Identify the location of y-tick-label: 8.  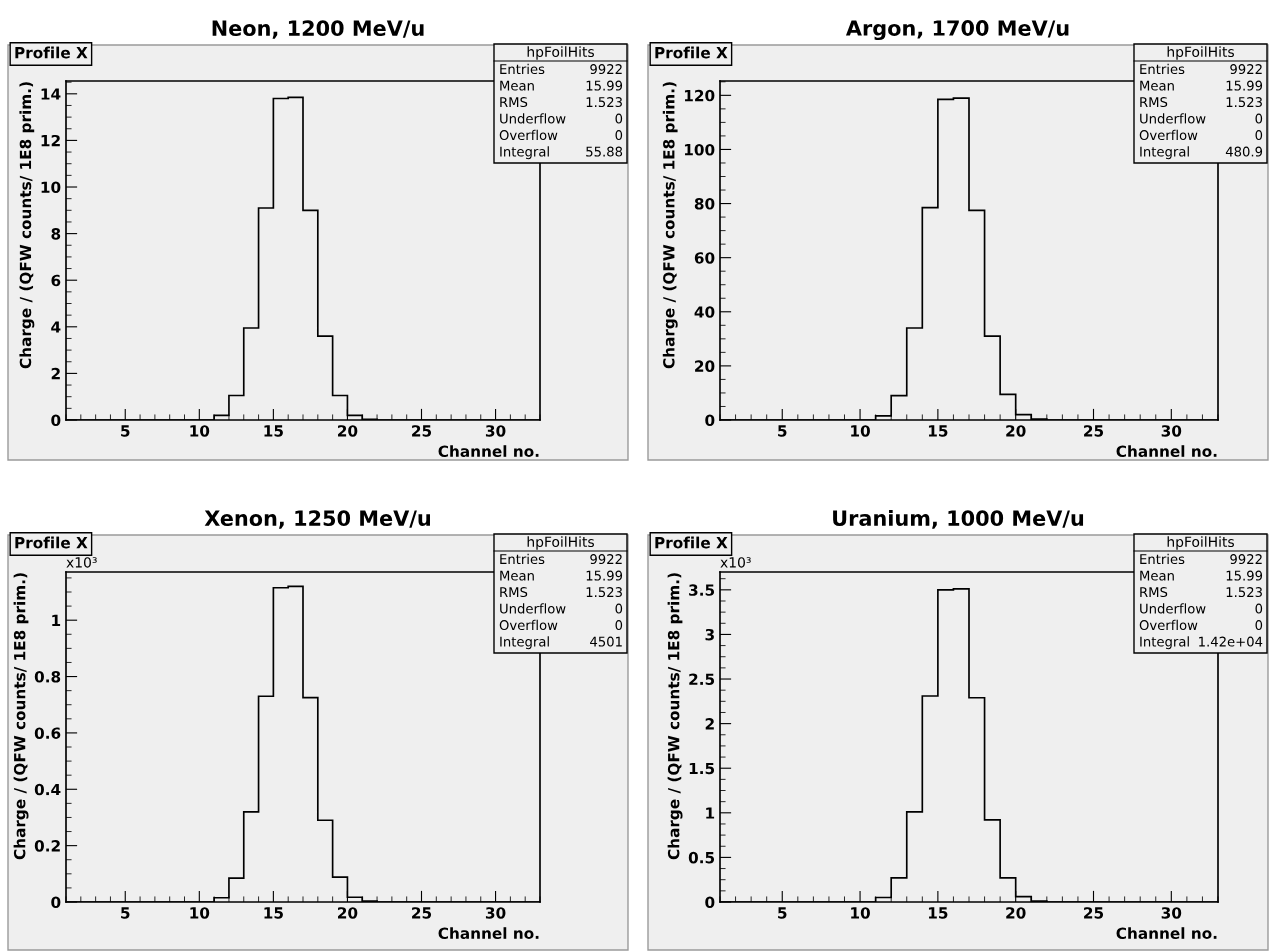
(56, 234).